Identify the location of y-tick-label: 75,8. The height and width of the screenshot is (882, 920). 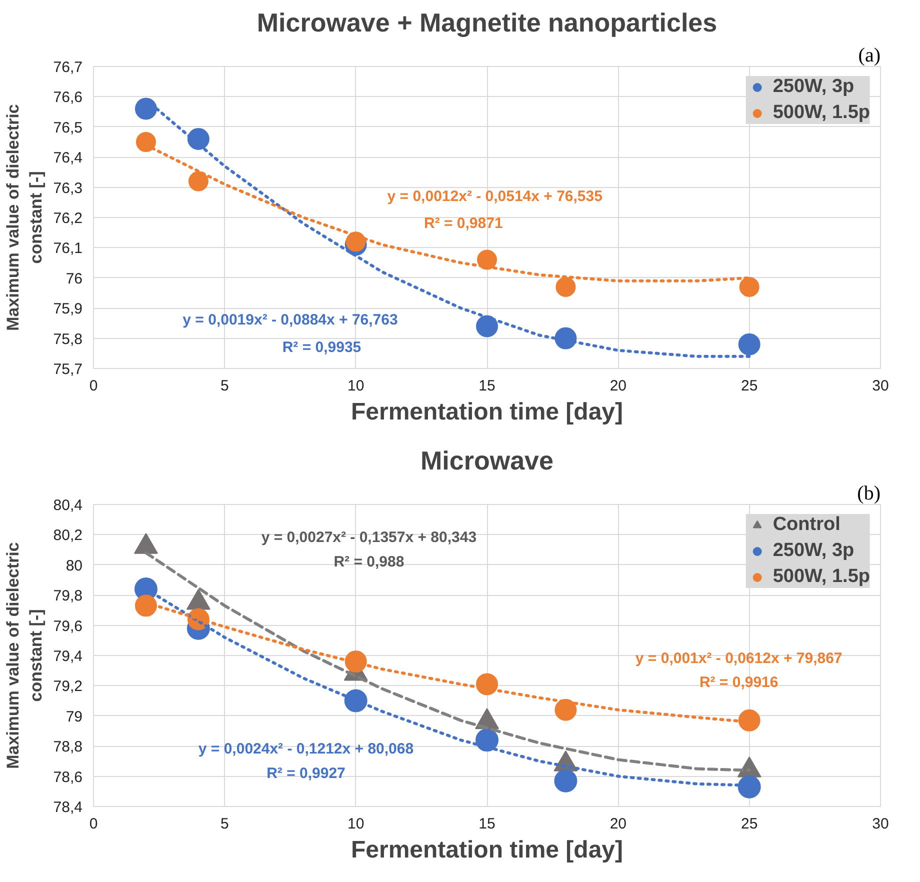
(68, 339).